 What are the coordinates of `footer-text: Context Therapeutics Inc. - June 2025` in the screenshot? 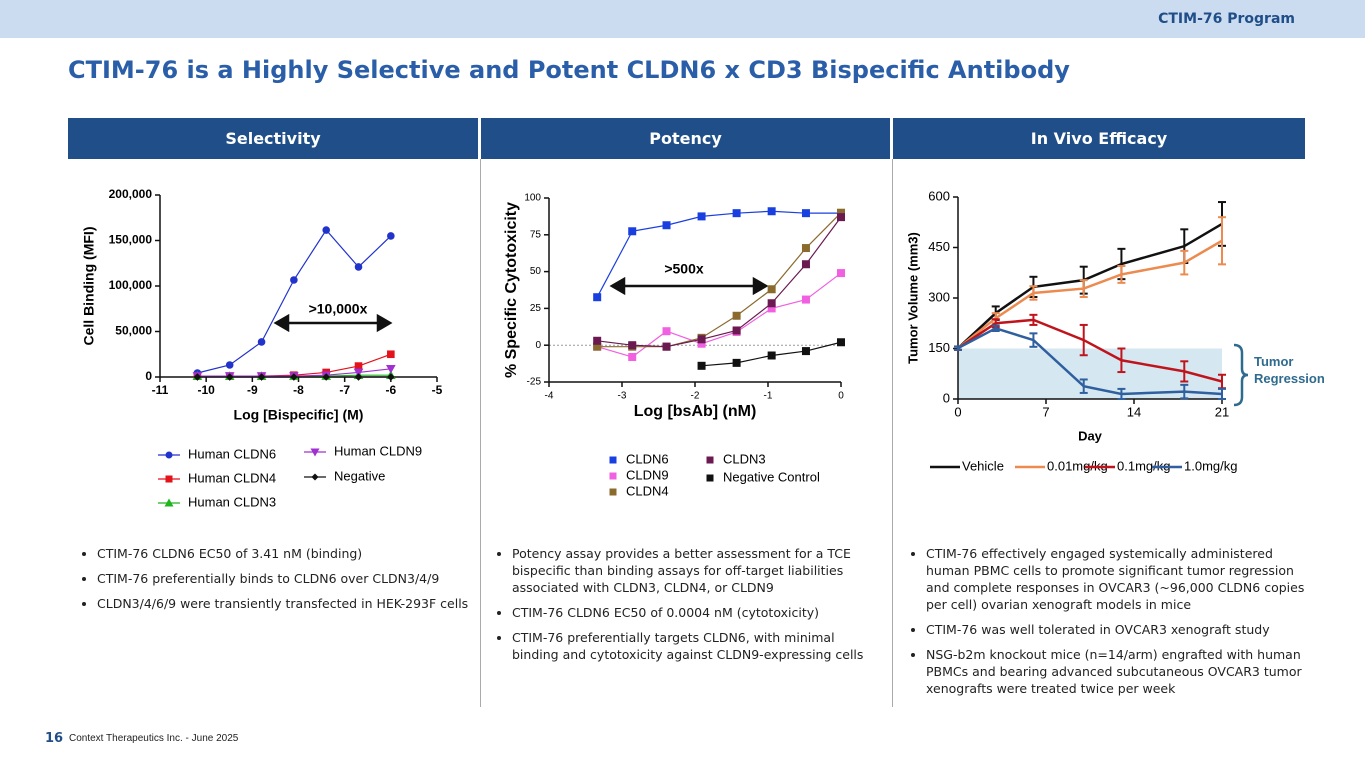 It's located at (154, 738).